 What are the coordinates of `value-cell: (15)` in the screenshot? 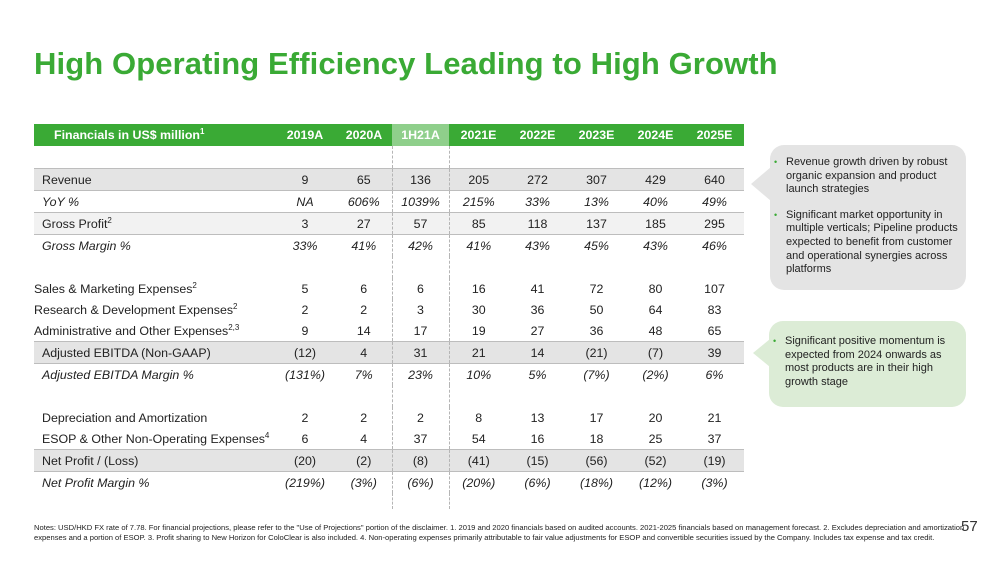 It's located at (537, 460).